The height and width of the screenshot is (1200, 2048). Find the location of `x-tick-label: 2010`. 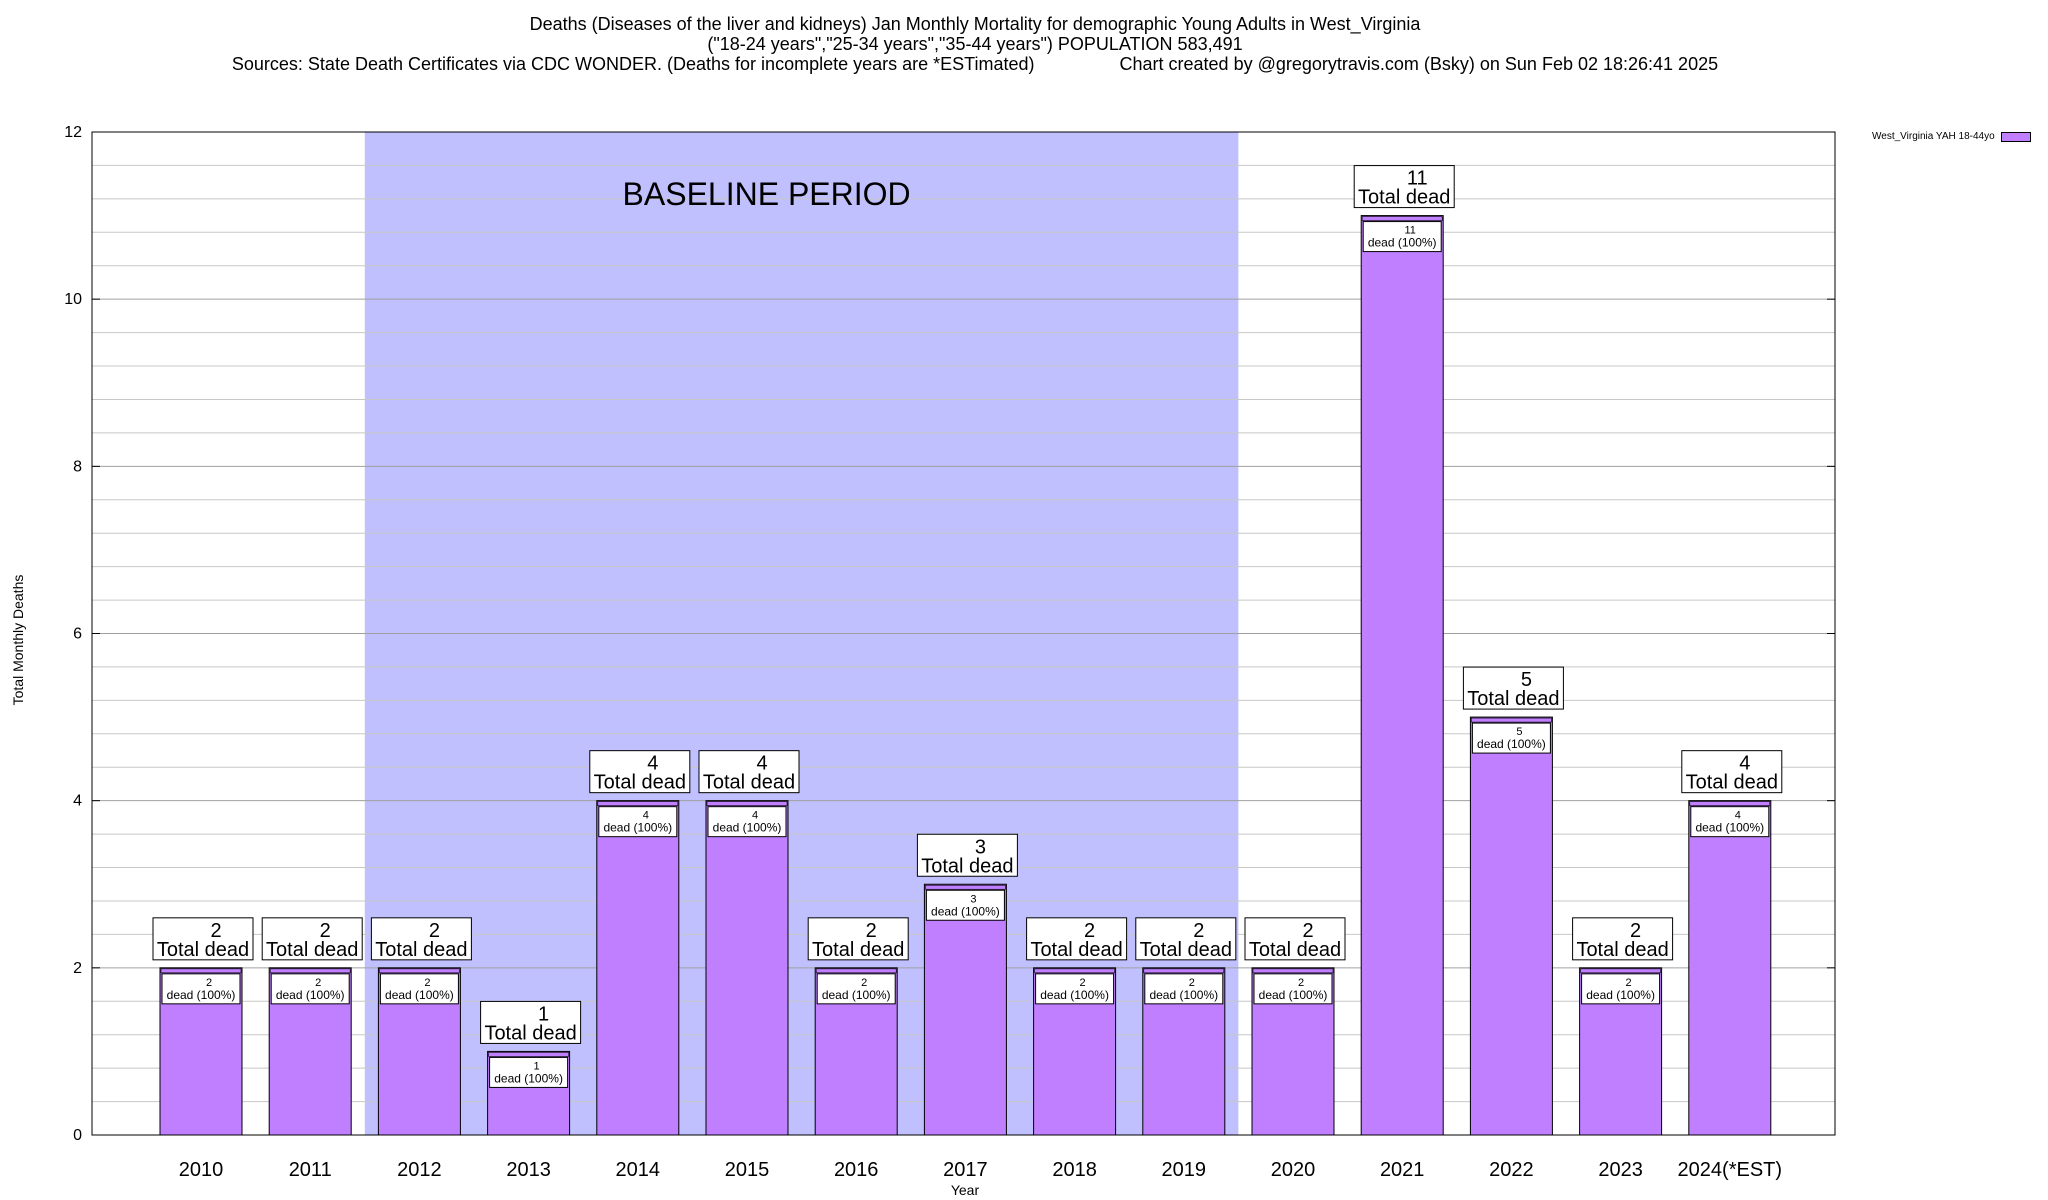

x-tick-label: 2010 is located at coordinates (201, 1170).